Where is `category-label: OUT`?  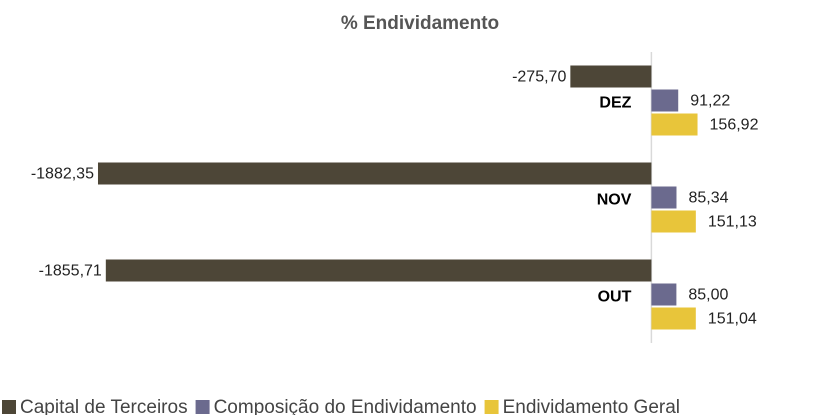
category-label: OUT is located at coordinates (615, 297).